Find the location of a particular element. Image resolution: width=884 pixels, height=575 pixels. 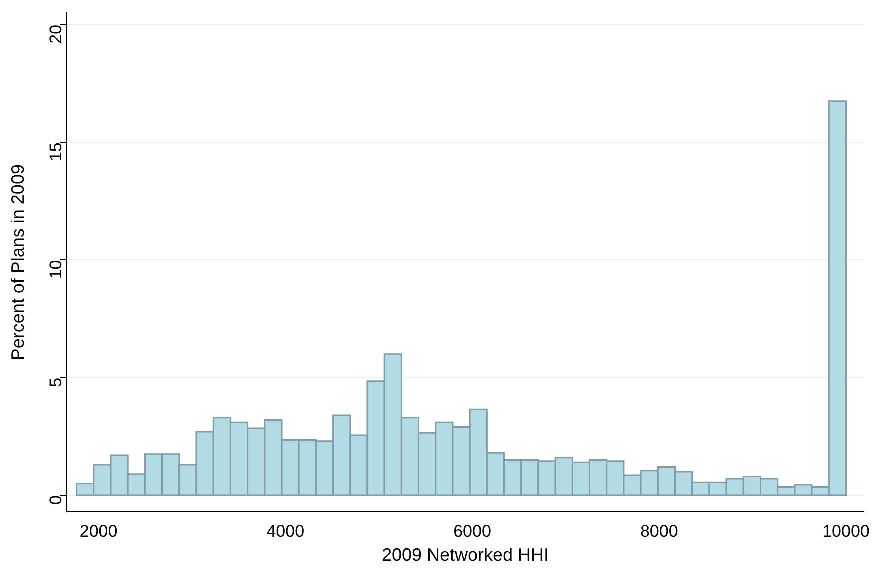

x-tick-label: 6000 is located at coordinates (473, 531).